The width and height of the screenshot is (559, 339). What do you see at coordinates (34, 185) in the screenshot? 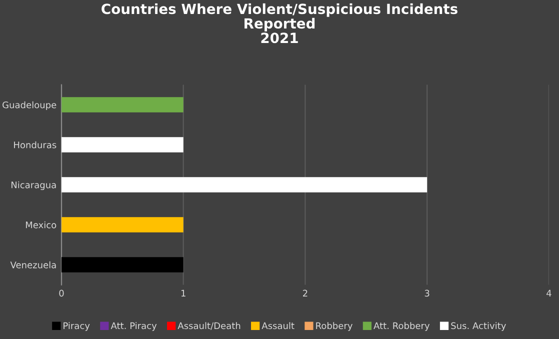
I see `y-tick-label: Nicaragua` at bounding box center [34, 185].